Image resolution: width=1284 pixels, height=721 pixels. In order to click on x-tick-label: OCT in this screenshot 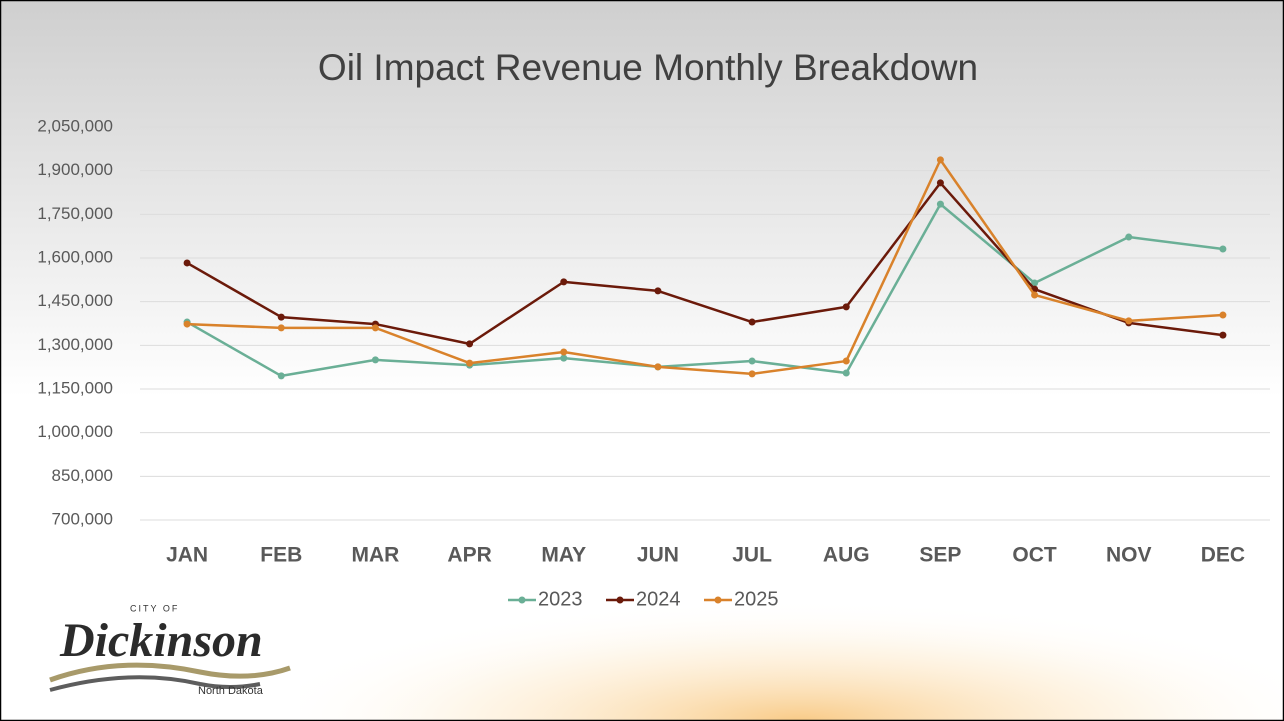, I will do `click(1034, 555)`.